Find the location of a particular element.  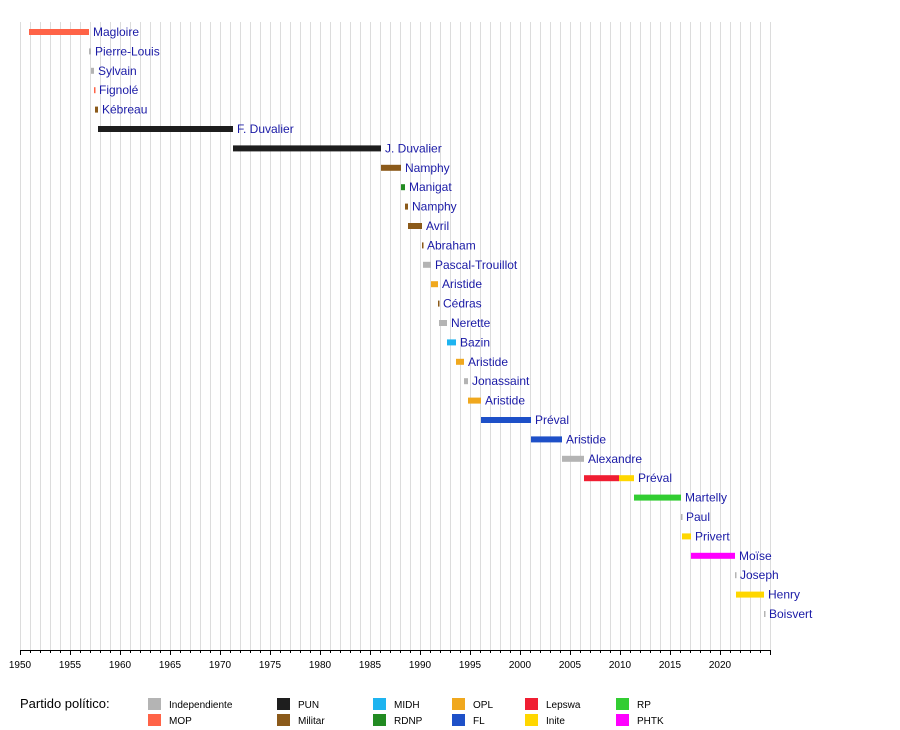

legend-label: Inite is located at coordinates (555, 721).